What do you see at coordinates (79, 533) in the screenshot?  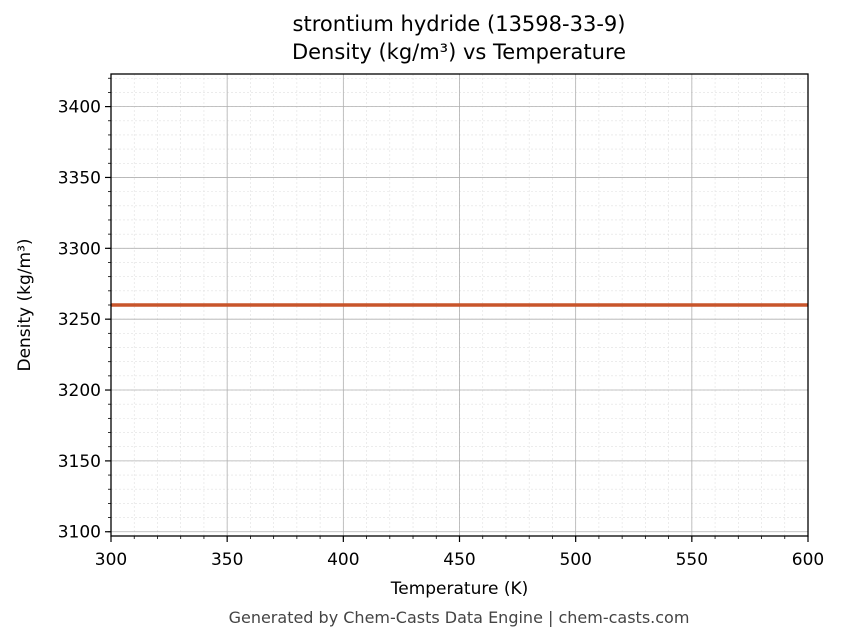 I see `y-tick-label: 3100` at bounding box center [79, 533].